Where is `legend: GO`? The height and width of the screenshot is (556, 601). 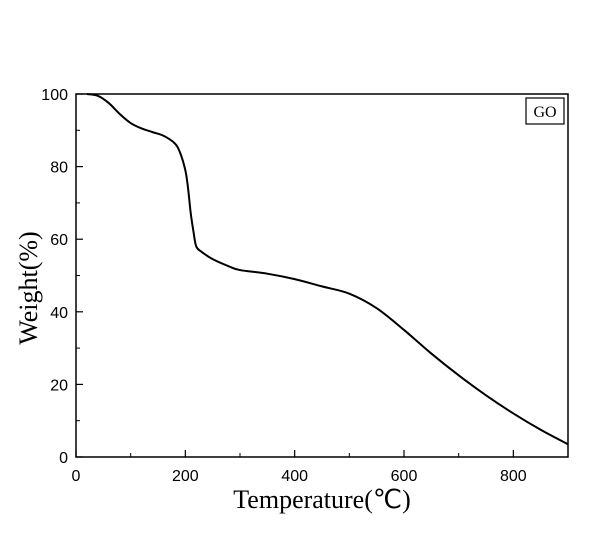 legend: GO is located at coordinates (545, 111).